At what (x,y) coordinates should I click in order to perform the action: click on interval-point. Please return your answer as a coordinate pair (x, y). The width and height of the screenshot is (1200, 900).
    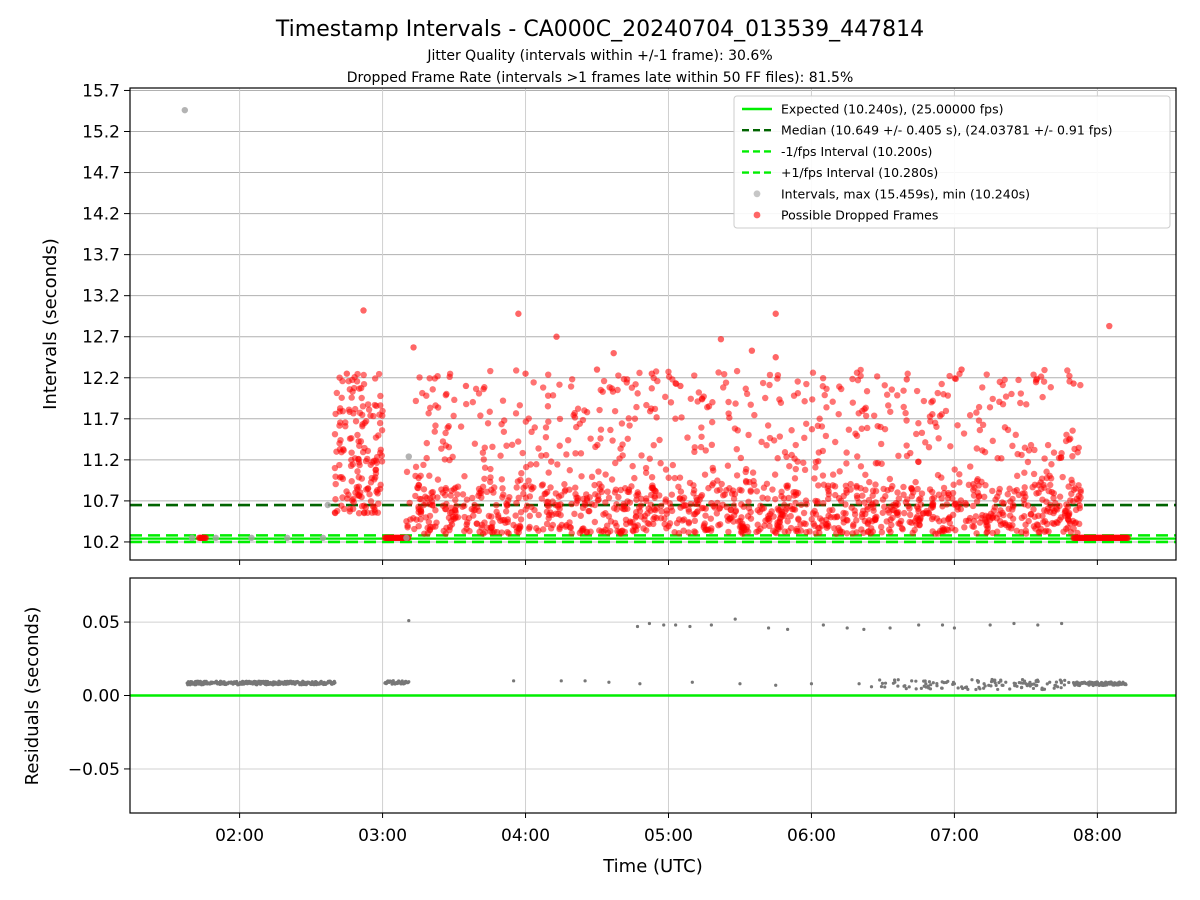
    Looking at the image, I should click on (408, 456).